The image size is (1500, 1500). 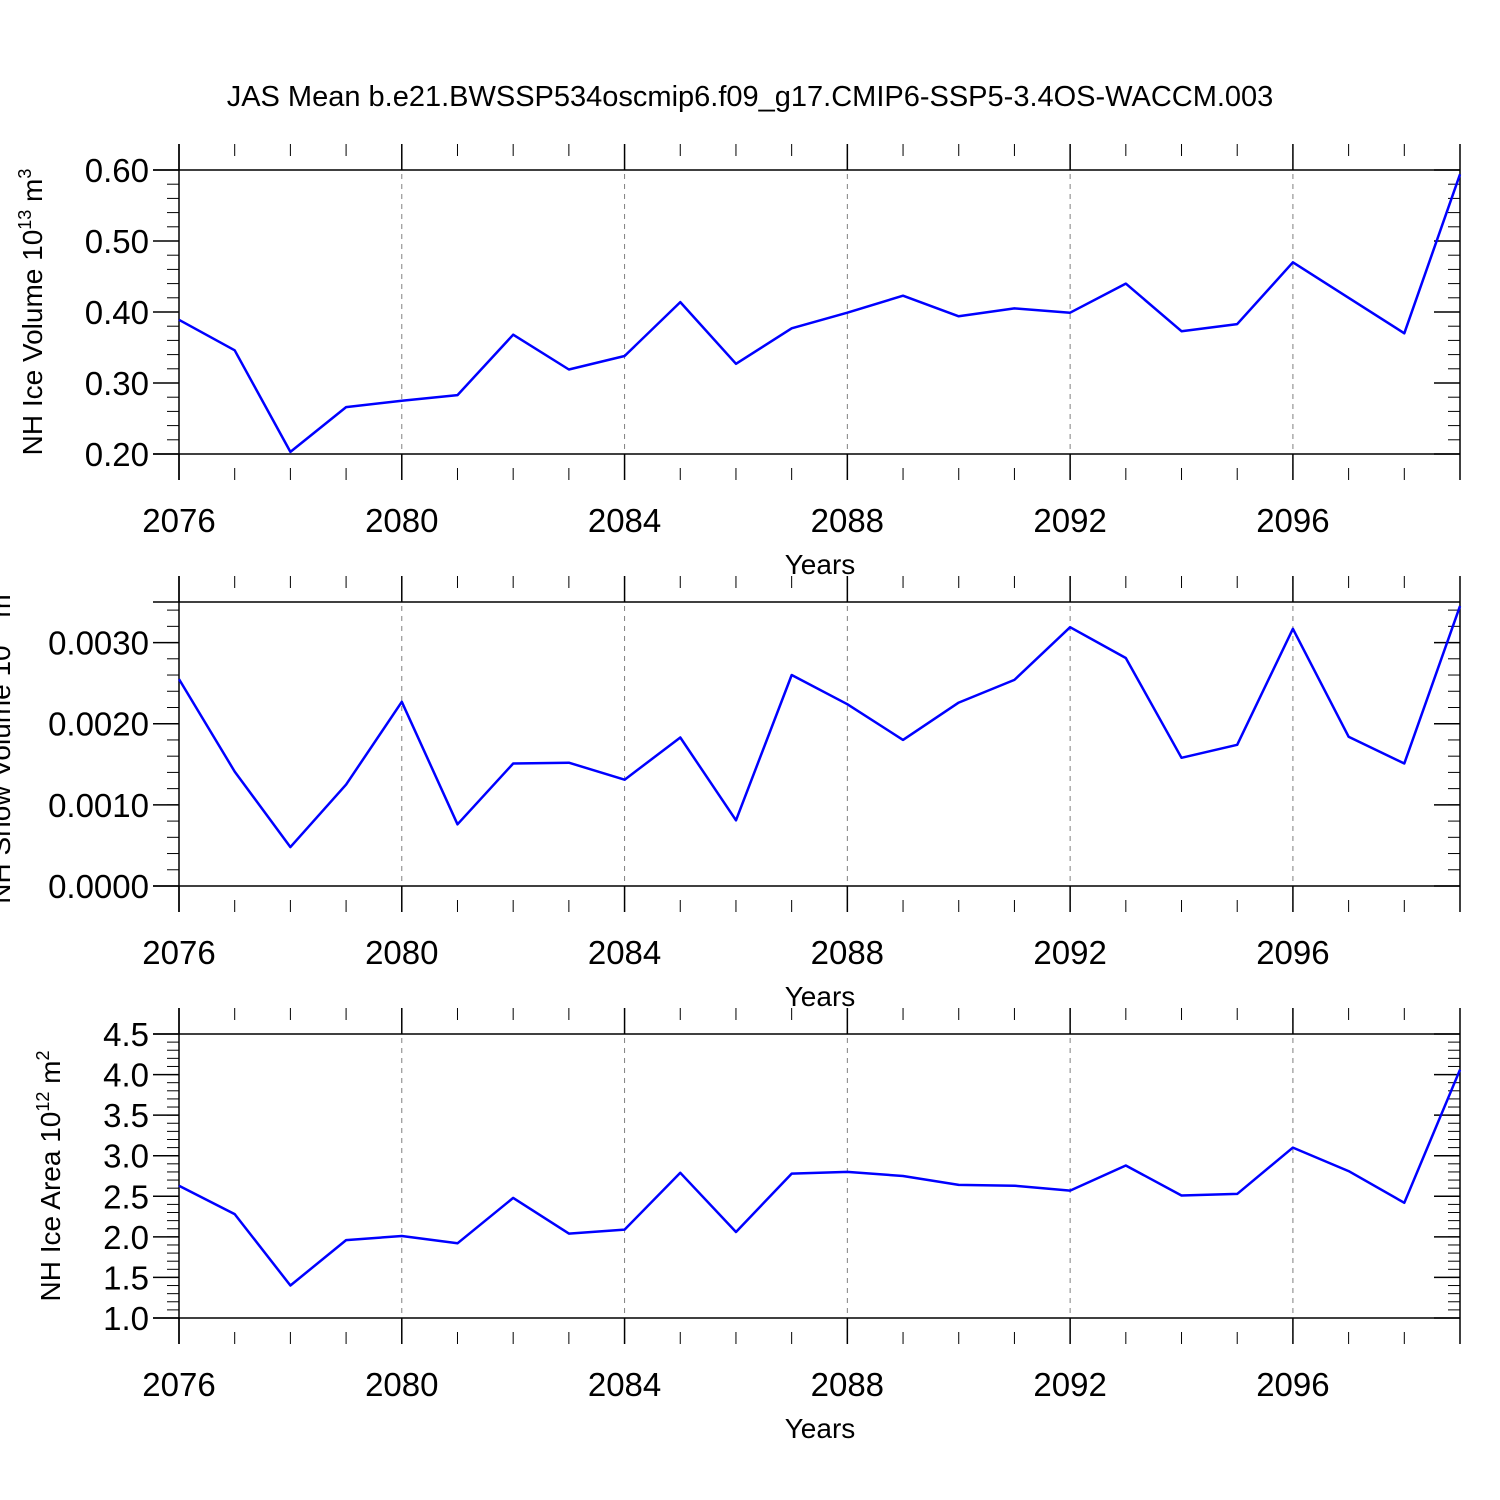 What do you see at coordinates (126, 1034) in the screenshot?
I see `y-tick-label: 4.5` at bounding box center [126, 1034].